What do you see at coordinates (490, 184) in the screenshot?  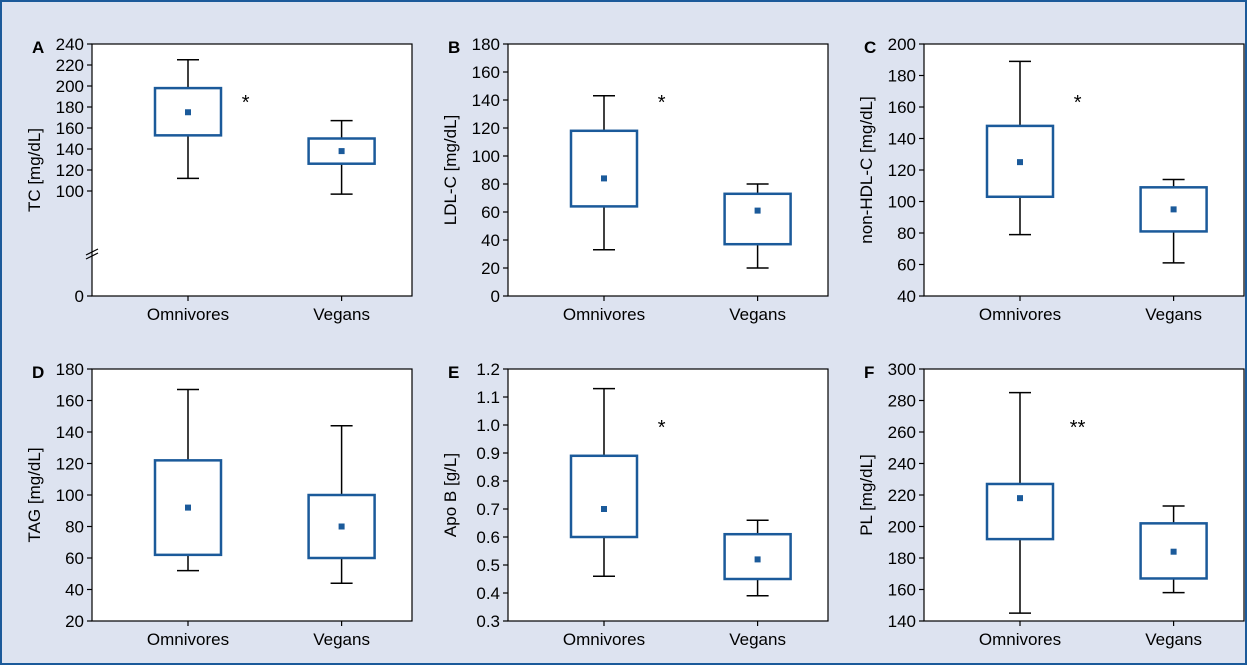 I see `y-tick-label: 80` at bounding box center [490, 184].